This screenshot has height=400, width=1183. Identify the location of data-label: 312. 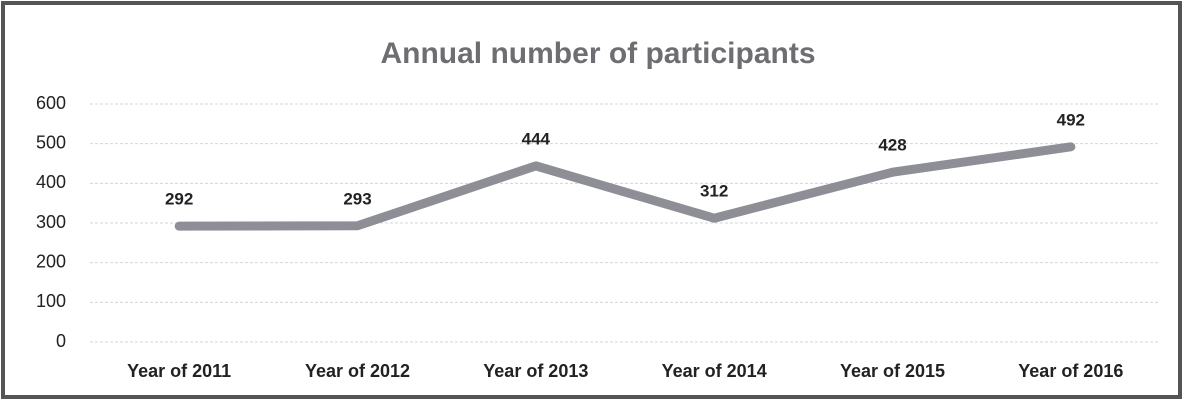
(714, 191).